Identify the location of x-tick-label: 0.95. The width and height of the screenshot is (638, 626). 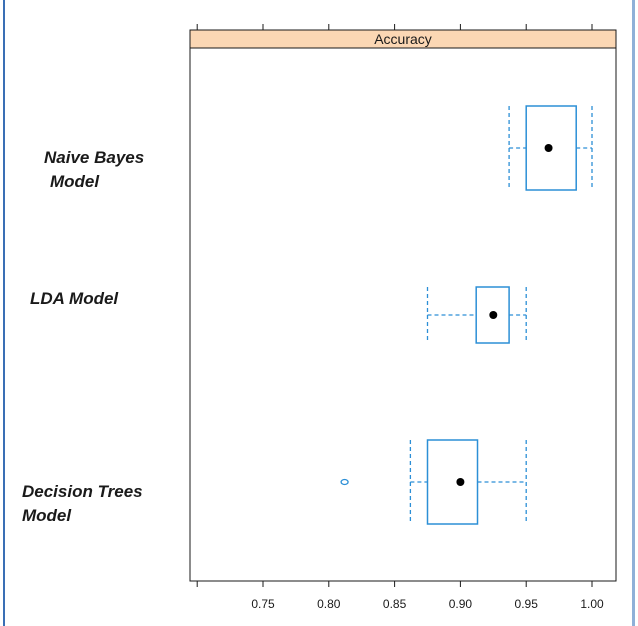
(527, 604).